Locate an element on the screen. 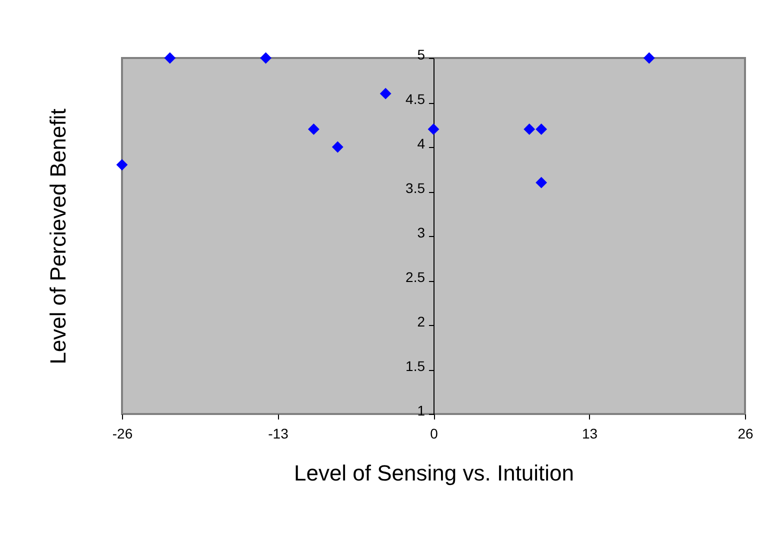 Image resolution: width=781 pixels, height=554 pixels. x-axis-title: Level of Sensing vs. Intuition is located at coordinates (434, 473).